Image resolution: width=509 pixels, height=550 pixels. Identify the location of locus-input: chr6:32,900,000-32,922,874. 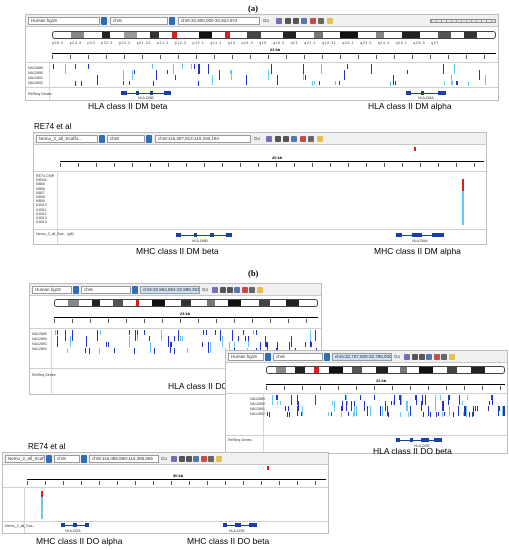
(219, 21).